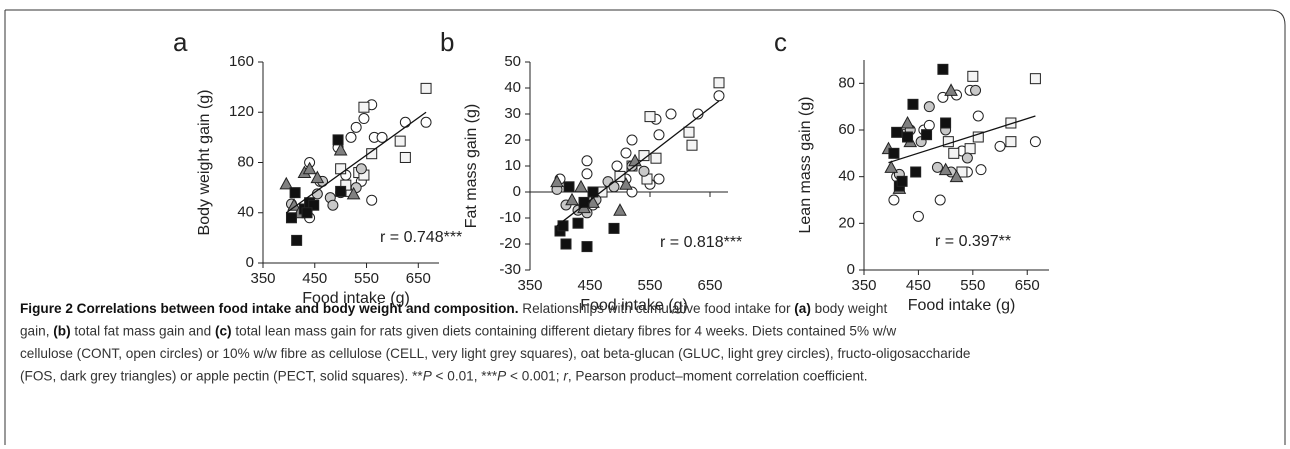  Describe the element at coordinates (512, 87) in the screenshot. I see `y-tick-label: 40` at that location.